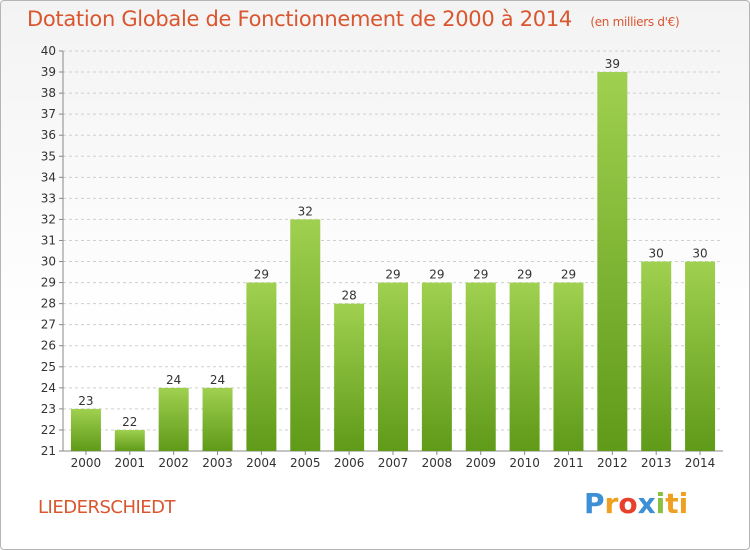 Image resolution: width=750 pixels, height=550 pixels. Describe the element at coordinates (594, 503) in the screenshot. I see `logo-letter: P` at that location.